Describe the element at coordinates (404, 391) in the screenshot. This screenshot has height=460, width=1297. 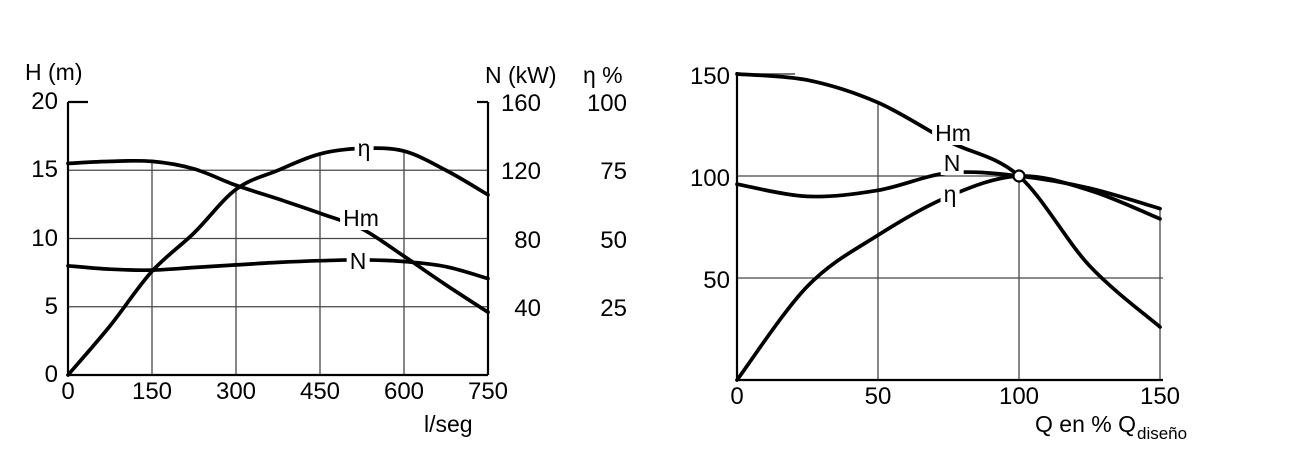
I see `c1-x-tick-label-600: 600` at that location.